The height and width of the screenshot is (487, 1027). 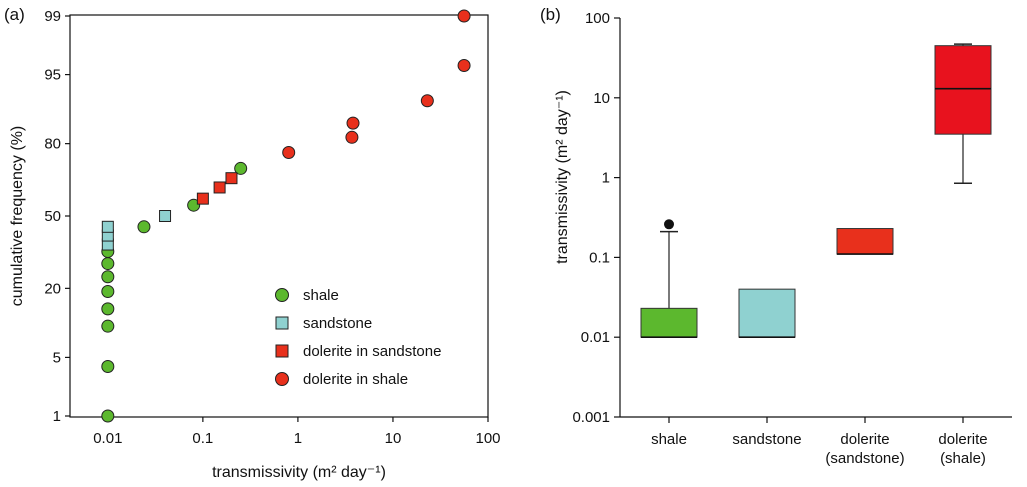 What do you see at coordinates (355, 379) in the screenshot?
I see `legend-label-dolerite-in-shale: dolerite in shale` at bounding box center [355, 379].